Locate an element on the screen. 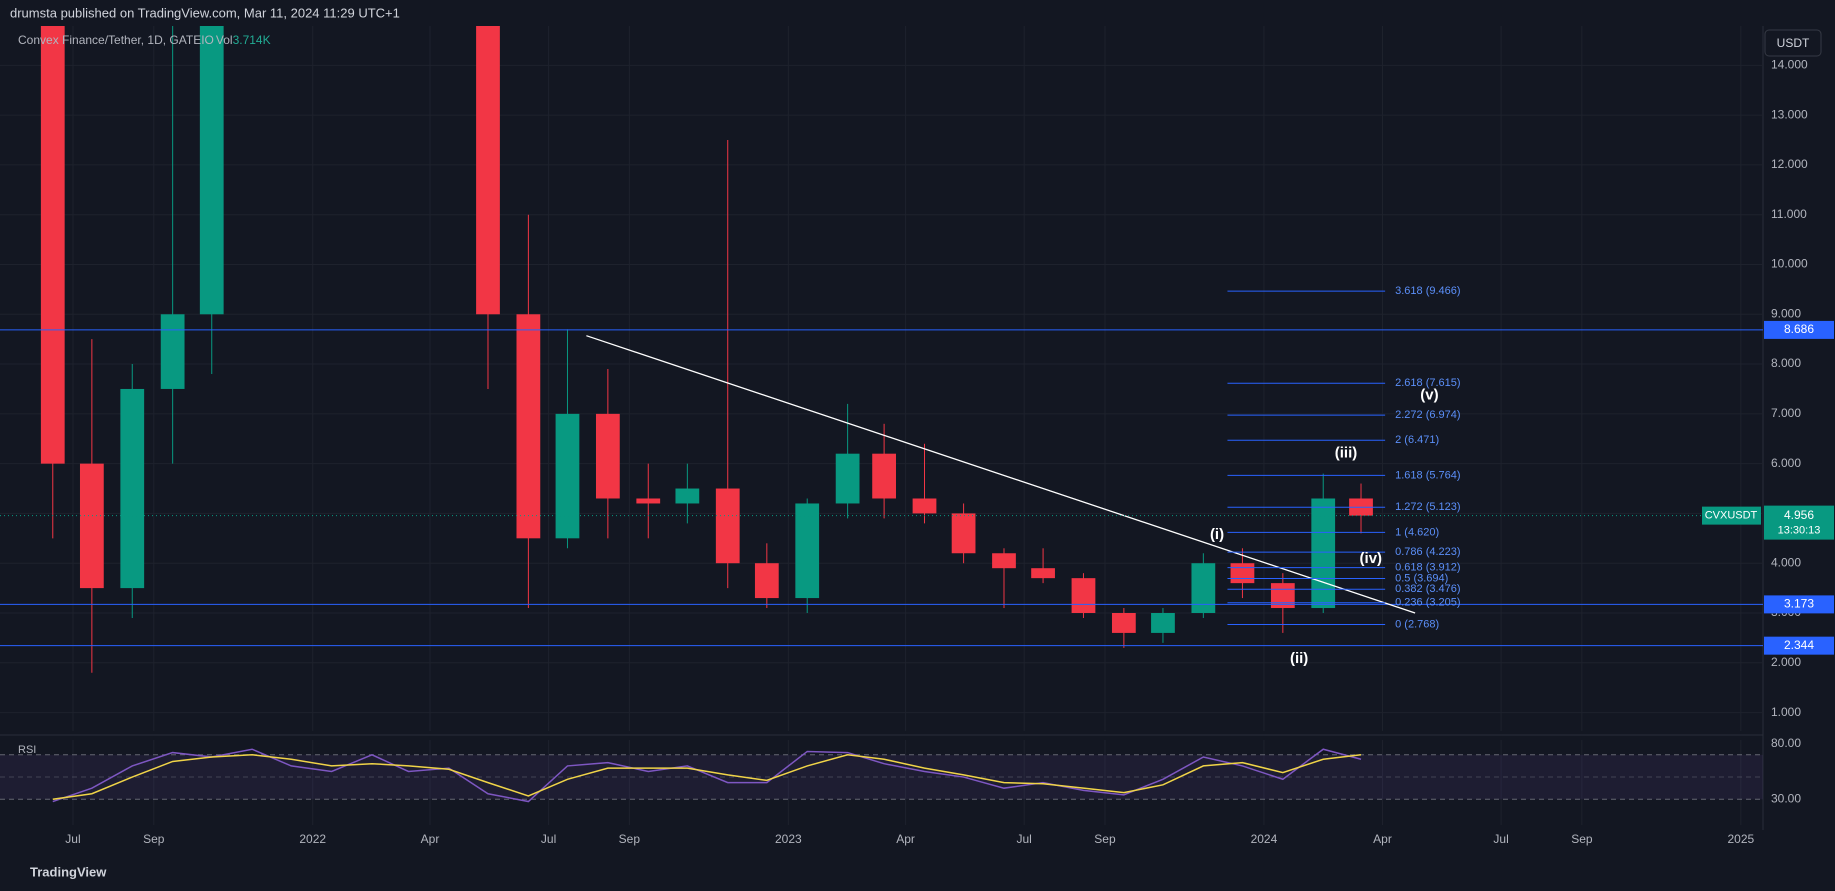  fib-label: 2.618 (7.615) is located at coordinates (1427, 383).